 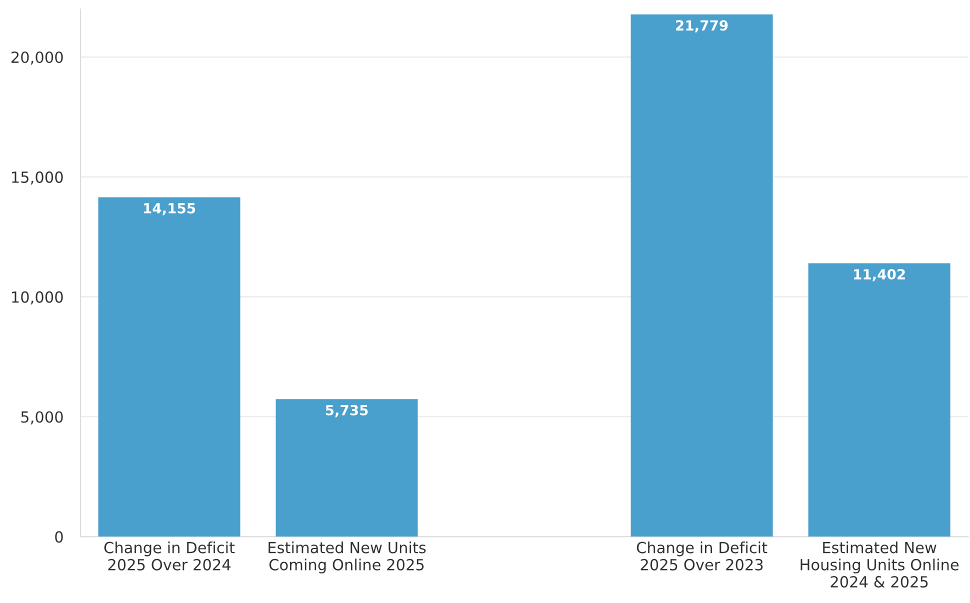 I want to click on x-tick-label: Estimated New Housing Units Online 2024 & 2025, so click(x=879, y=565).